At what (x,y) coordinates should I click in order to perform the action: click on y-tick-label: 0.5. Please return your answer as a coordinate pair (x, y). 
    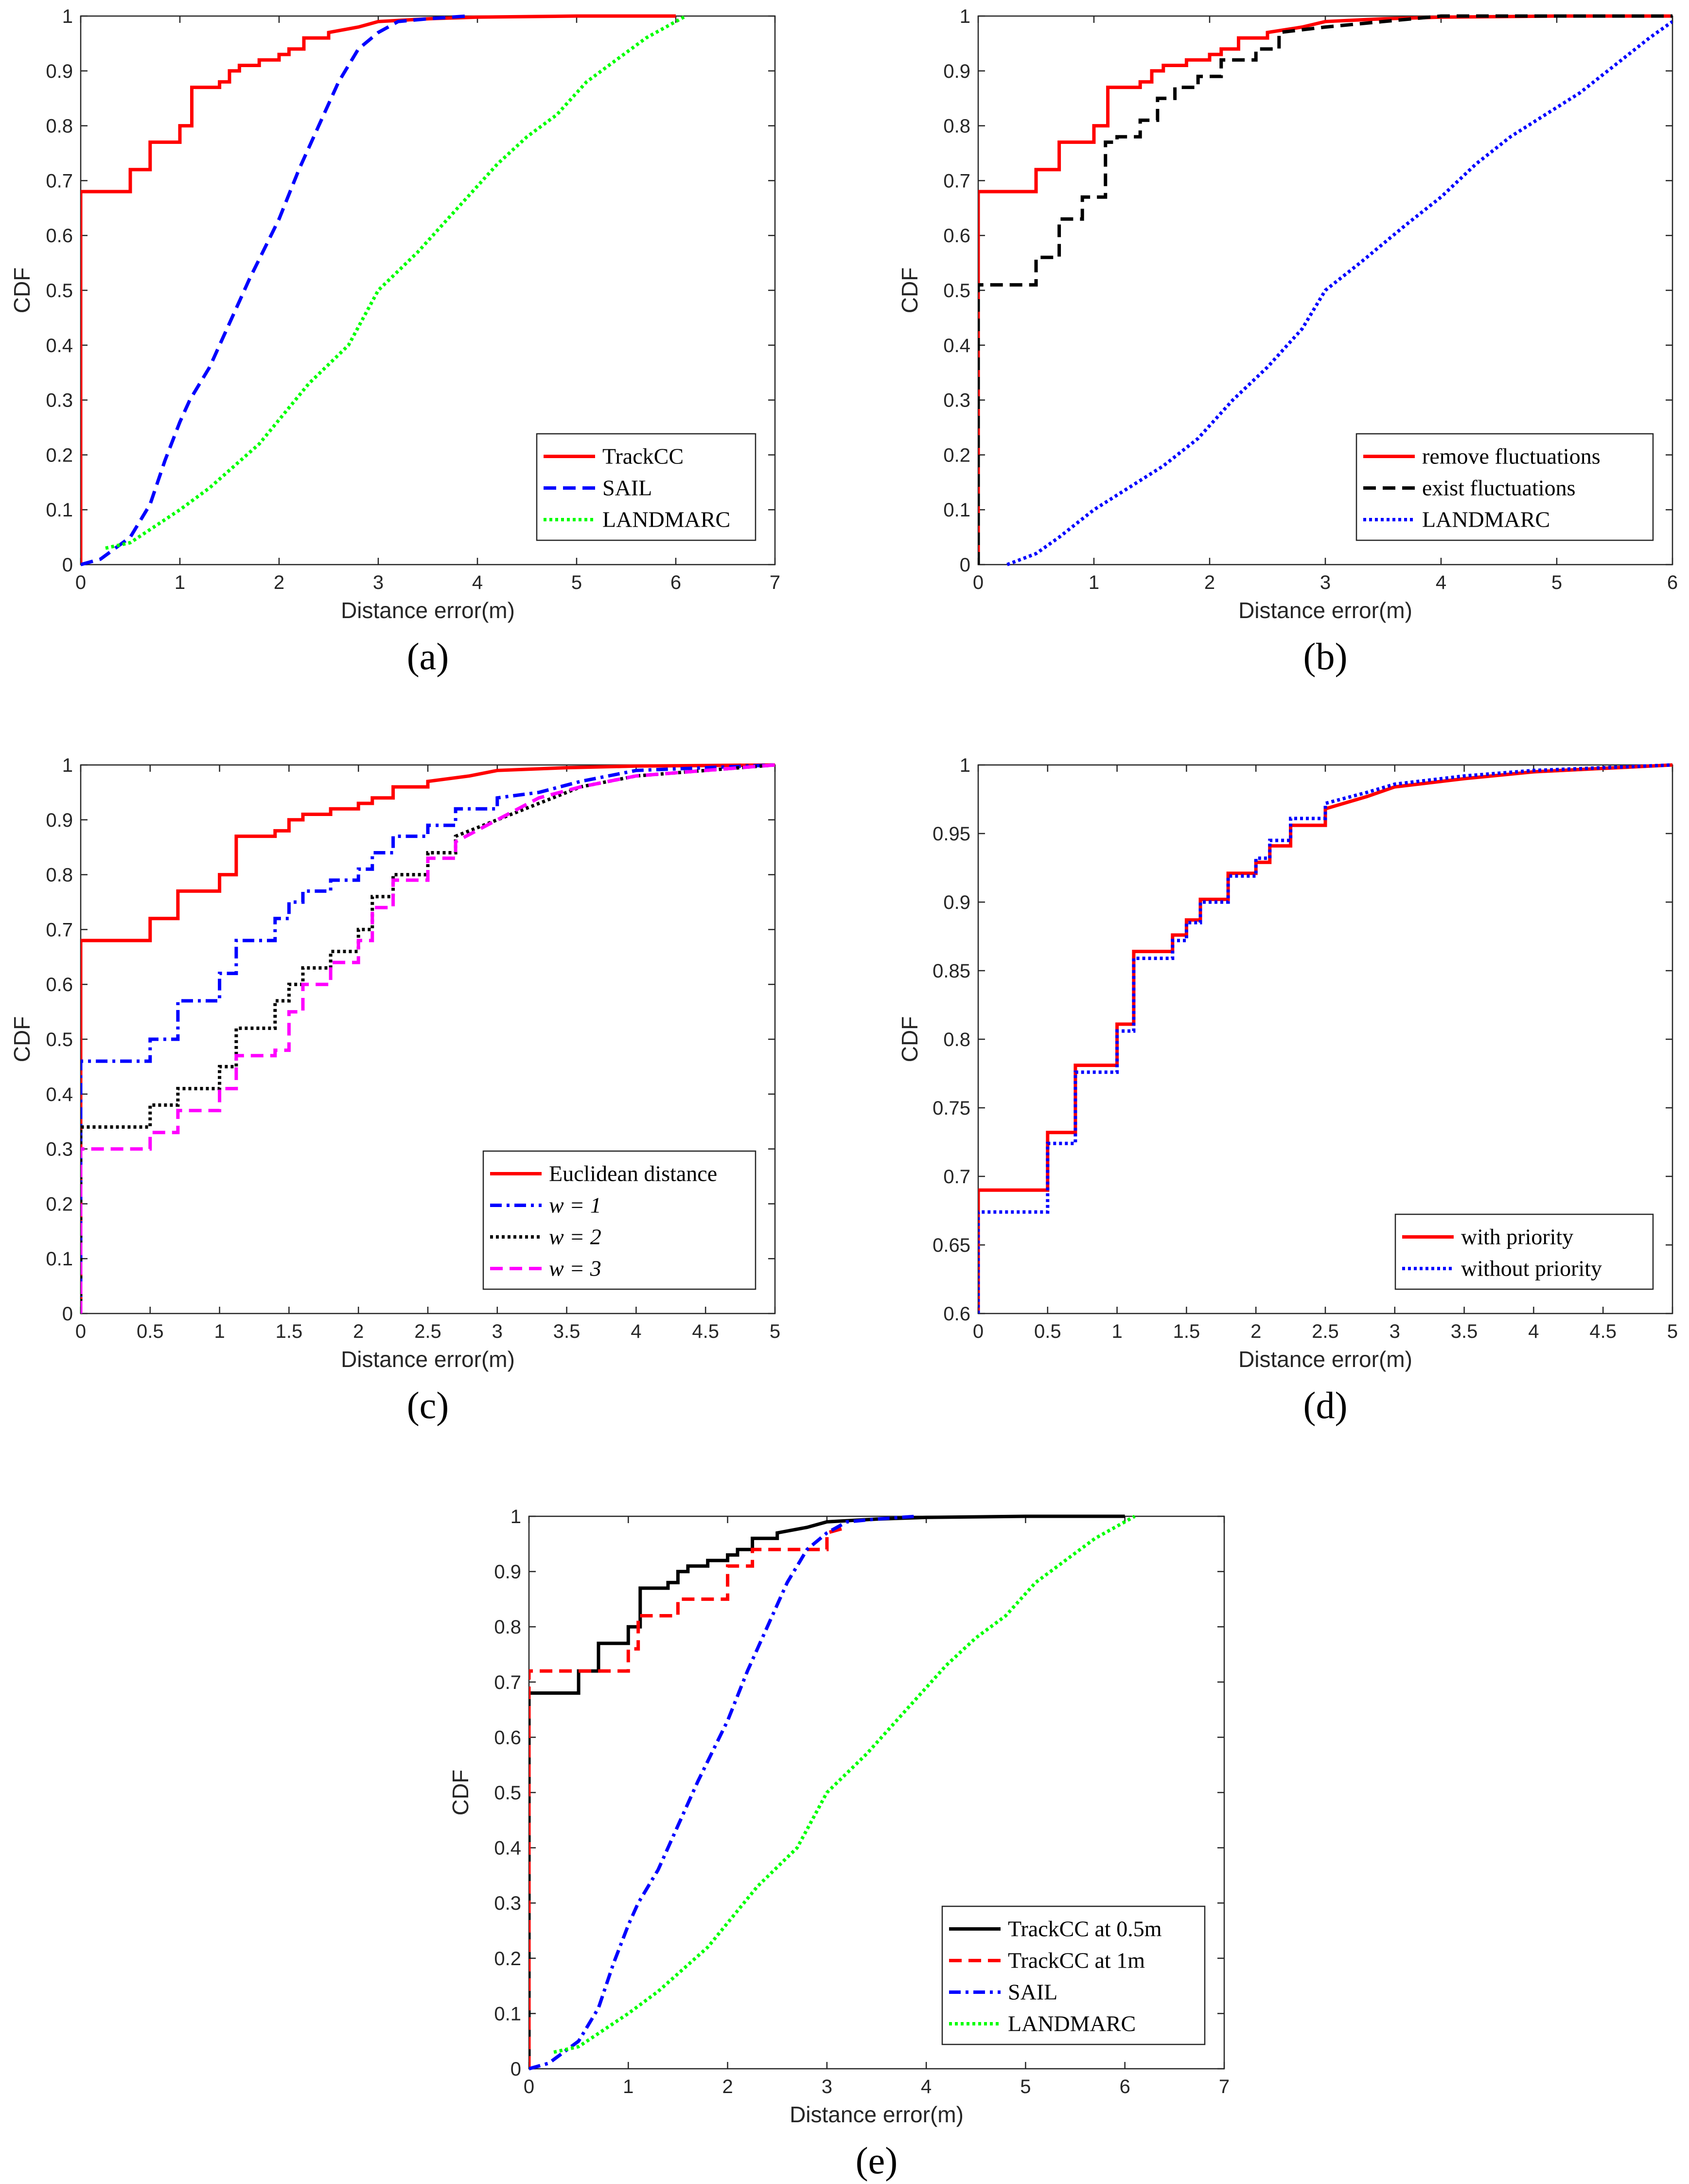
    Looking at the image, I should click on (60, 1039).